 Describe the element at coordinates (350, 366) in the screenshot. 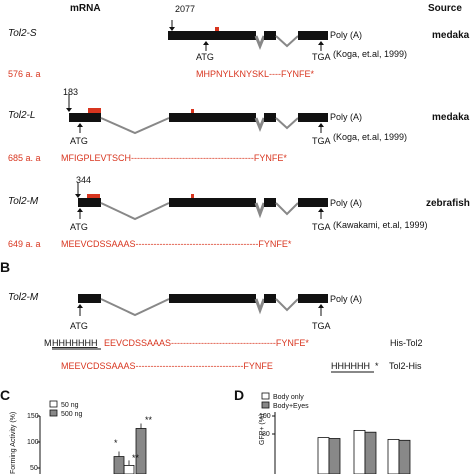

I see `his-c-tag: HHHHHH` at that location.